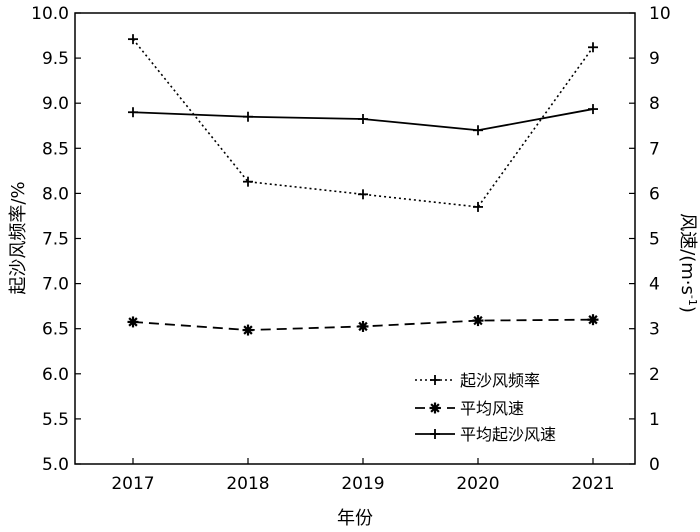  Describe the element at coordinates (660, 14) in the screenshot. I see `right-tick-label: 10` at that location.